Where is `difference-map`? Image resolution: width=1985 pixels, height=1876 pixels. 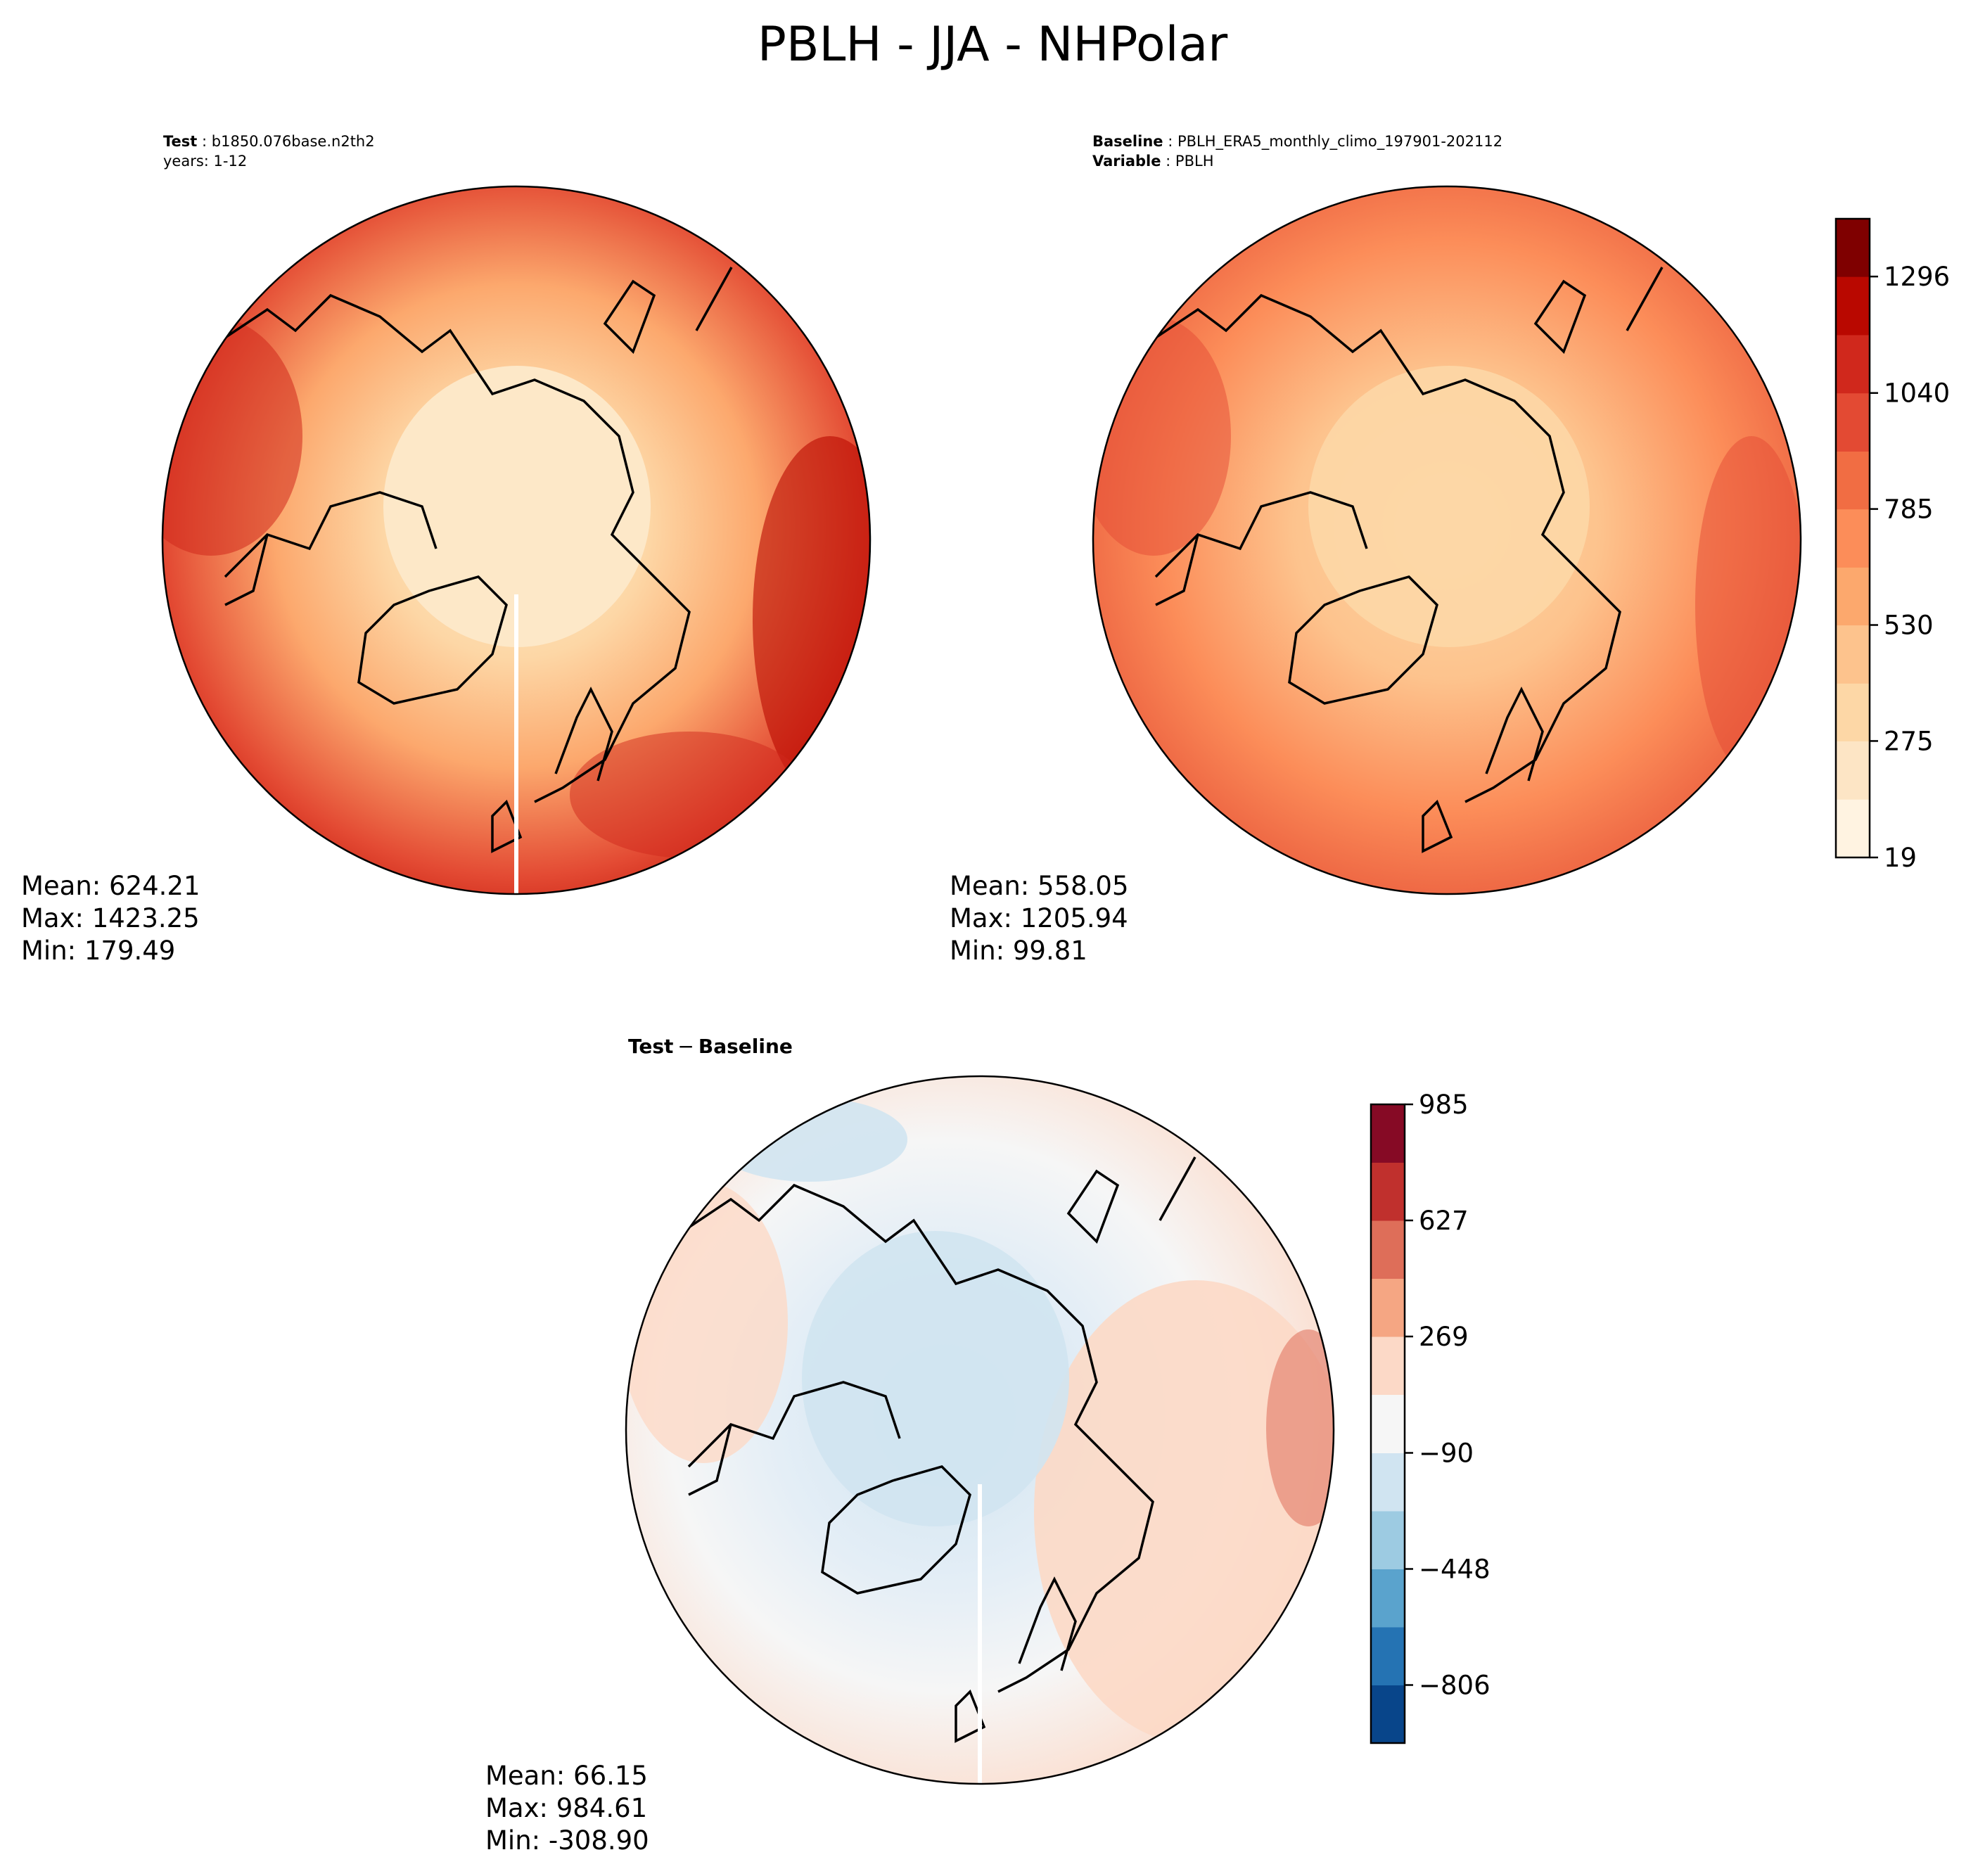
difference-map is located at coordinates (980, 1430).